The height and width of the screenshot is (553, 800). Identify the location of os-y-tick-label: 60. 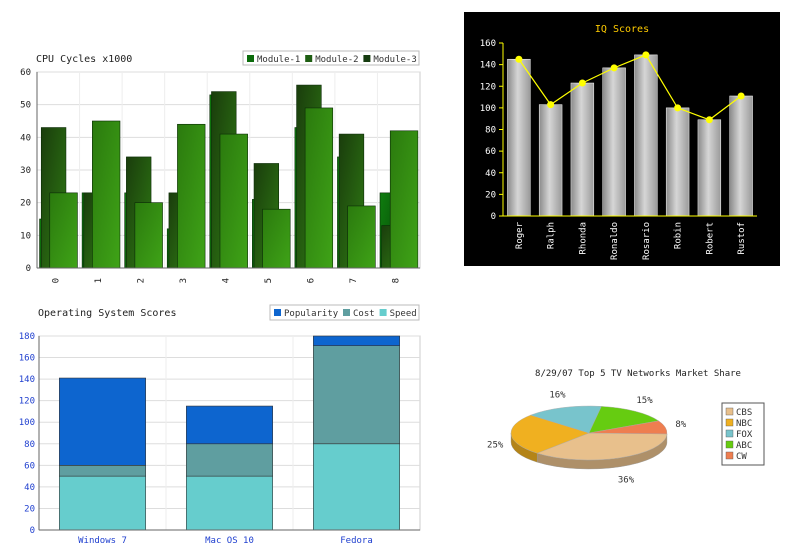
(29, 466).